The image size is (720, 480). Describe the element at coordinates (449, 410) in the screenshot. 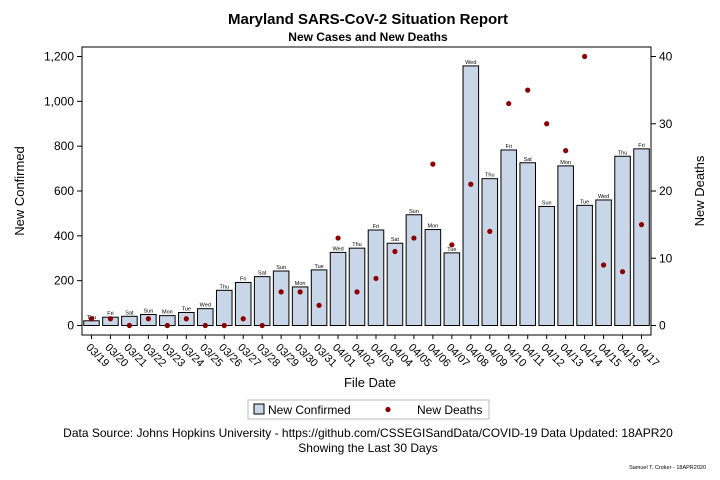

I see `legend-label-new-deaths: New Deaths` at that location.